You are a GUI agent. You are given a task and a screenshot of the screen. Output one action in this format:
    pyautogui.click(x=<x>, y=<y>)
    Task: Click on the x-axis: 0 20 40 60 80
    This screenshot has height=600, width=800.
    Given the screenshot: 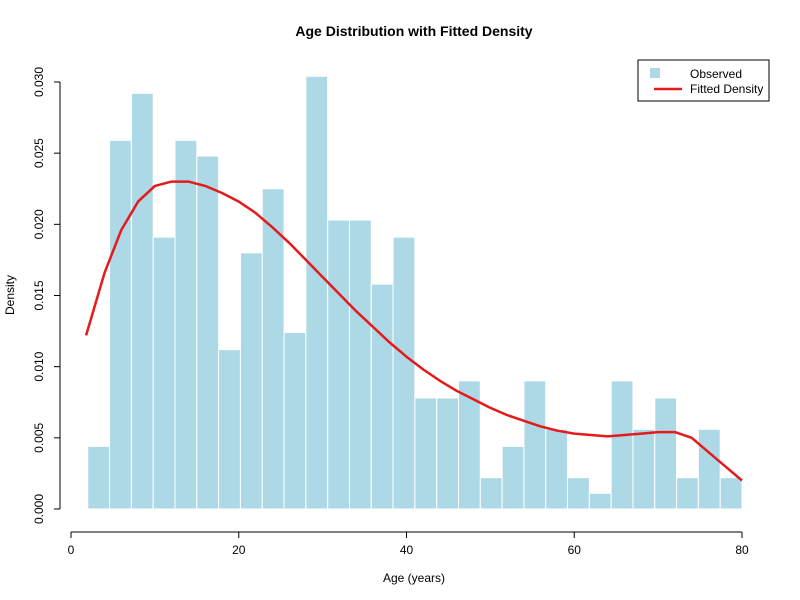 What is the action you would take?
    pyautogui.click(x=408, y=544)
    